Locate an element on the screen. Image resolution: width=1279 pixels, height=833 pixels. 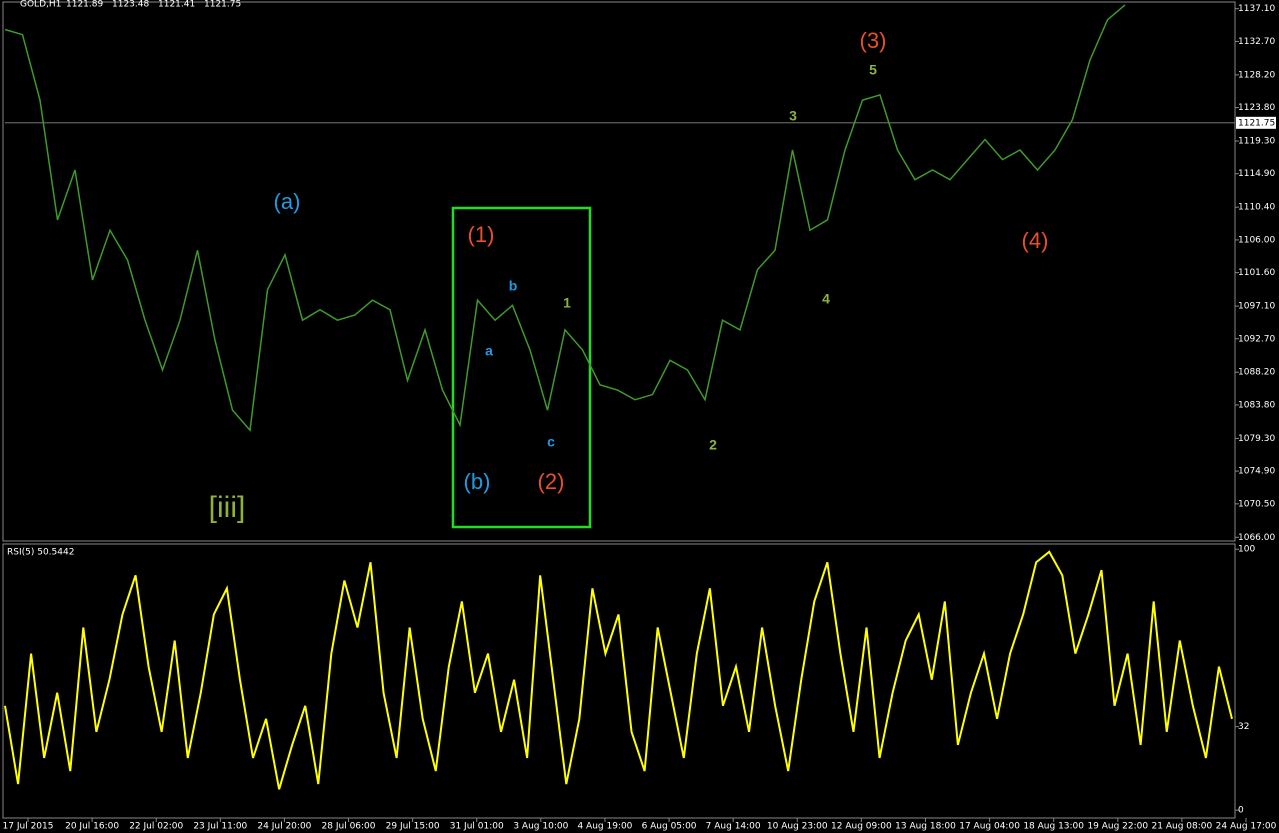
y-tick-label: 1106.00 is located at coordinates (1256, 240).